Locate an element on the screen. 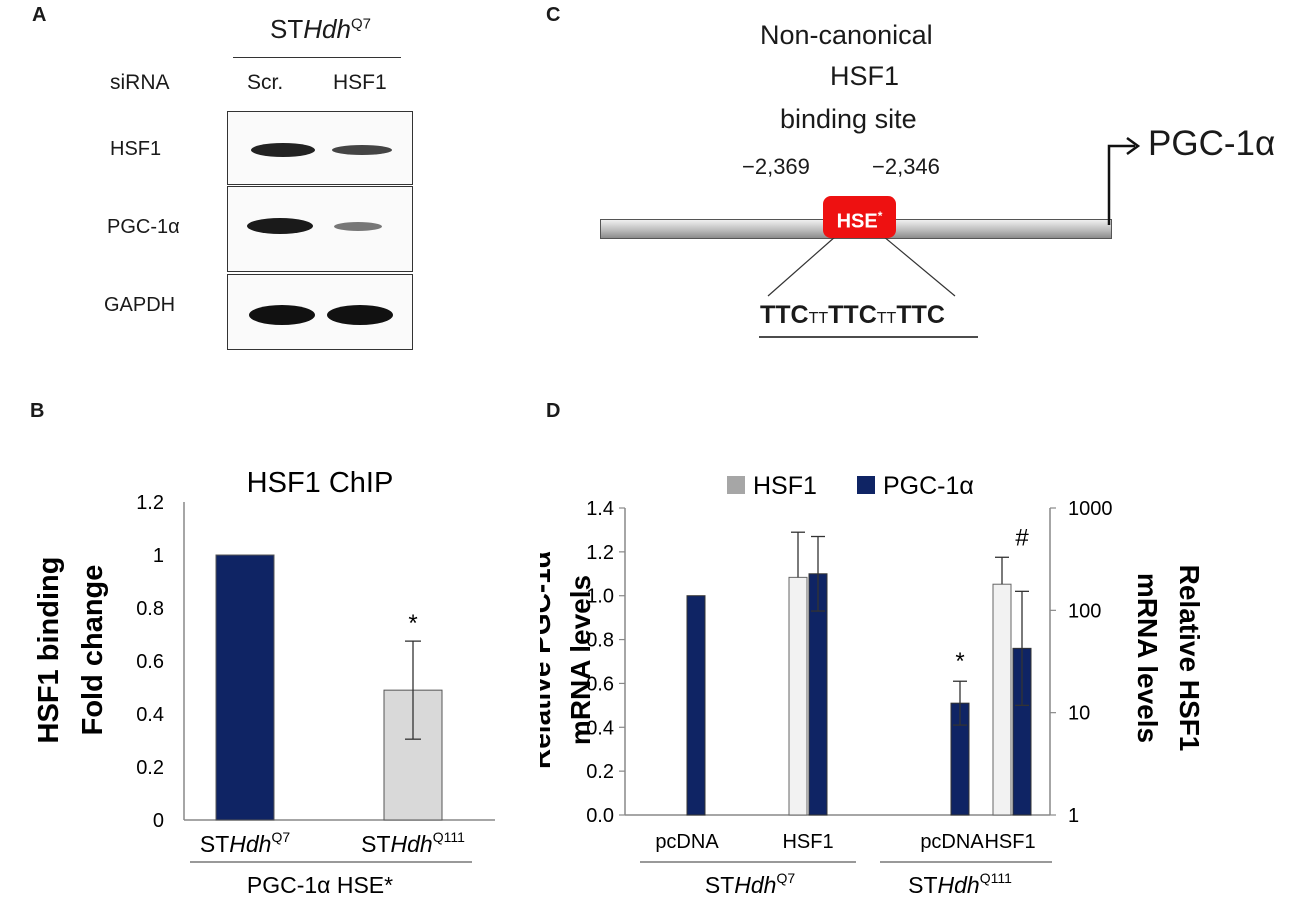 This screenshot has width=1300, height=906. right-tick-label: 1 is located at coordinates (1073, 816).